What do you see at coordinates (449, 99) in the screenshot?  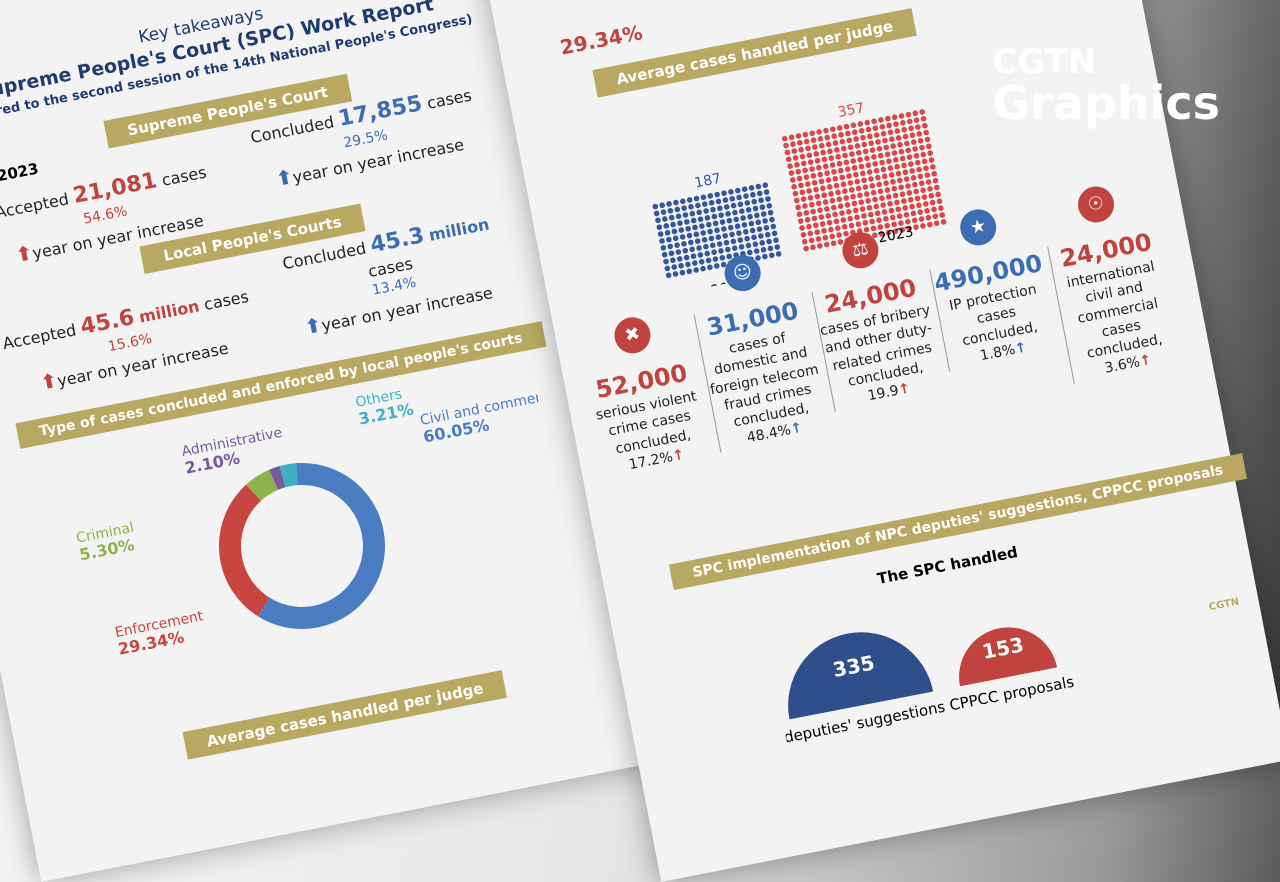 I see `stat-unit: cases` at bounding box center [449, 99].